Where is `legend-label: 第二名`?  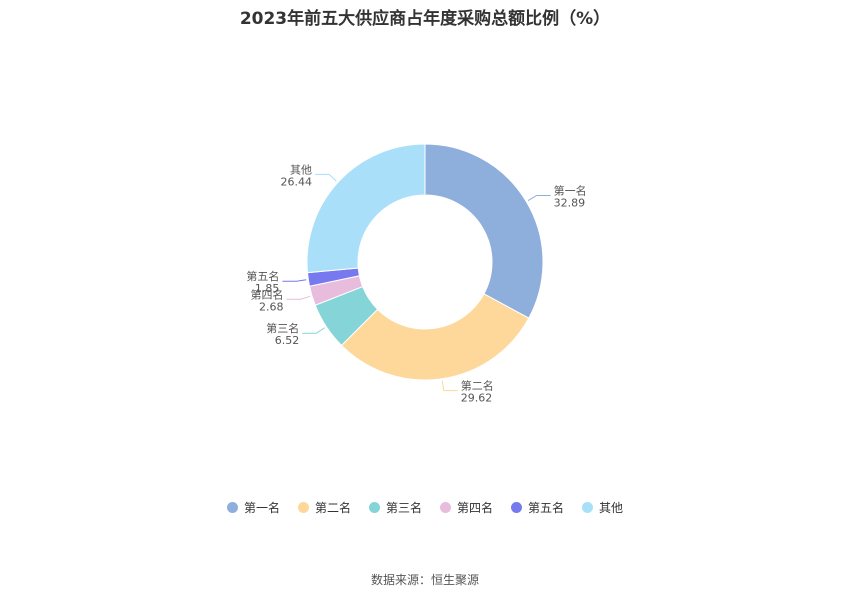 legend-label: 第二名 is located at coordinates (332, 508).